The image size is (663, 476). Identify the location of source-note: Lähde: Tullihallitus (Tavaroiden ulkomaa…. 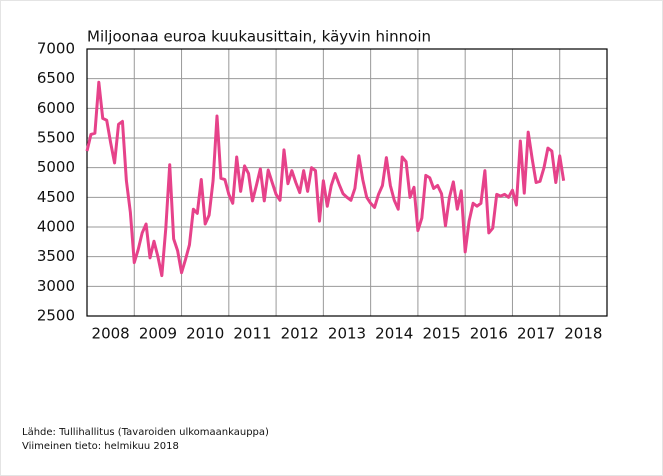
(145, 432).